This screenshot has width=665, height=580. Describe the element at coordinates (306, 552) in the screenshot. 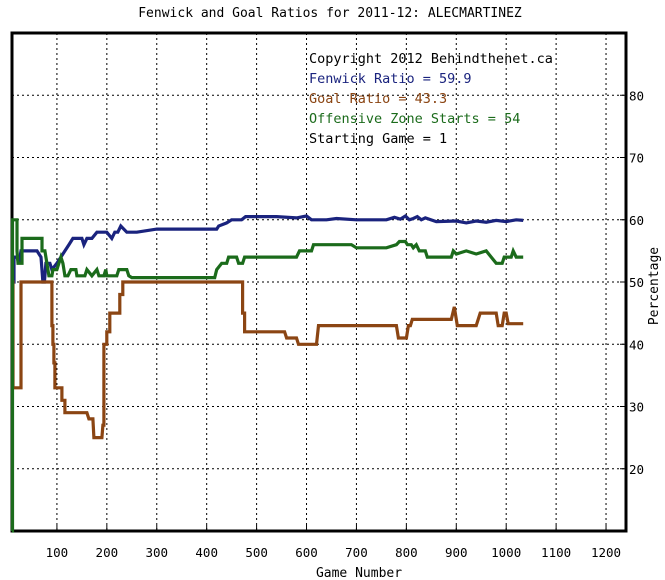

I see `x-tick-label: 600` at that location.